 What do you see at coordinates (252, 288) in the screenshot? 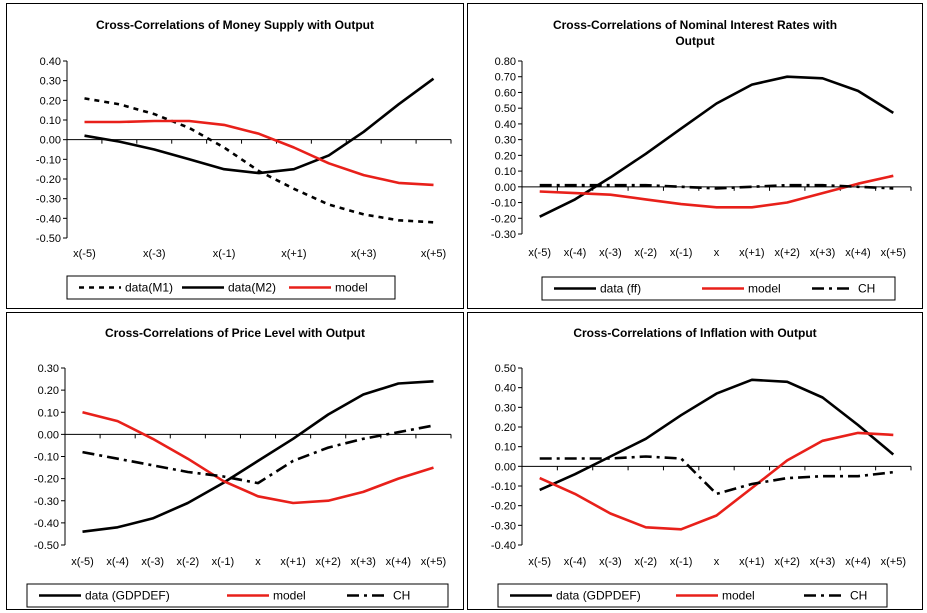
I see `legend-label: data(M2)` at bounding box center [252, 288].